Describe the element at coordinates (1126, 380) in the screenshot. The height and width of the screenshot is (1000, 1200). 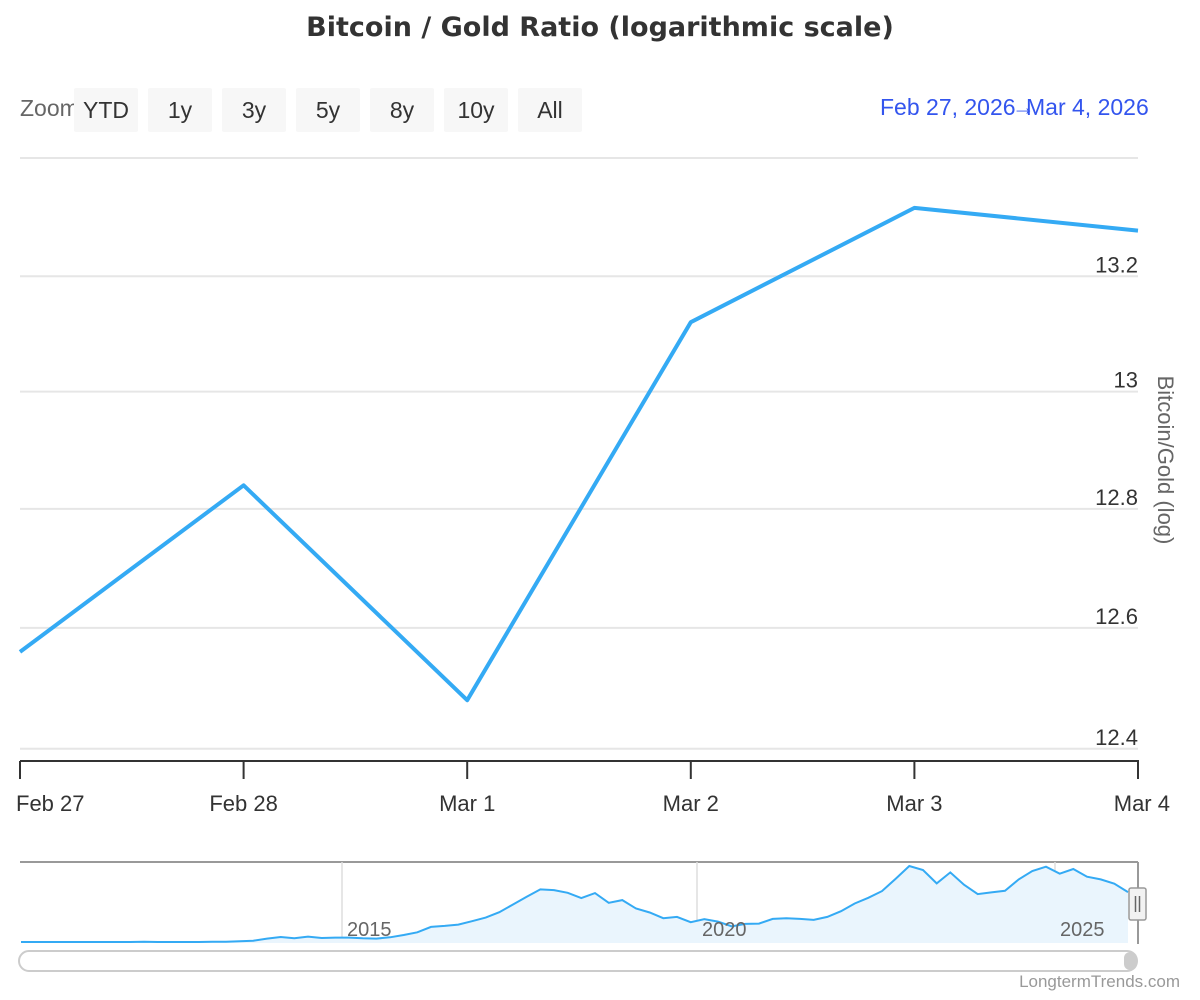
I see `y-tick-label: 13` at that location.